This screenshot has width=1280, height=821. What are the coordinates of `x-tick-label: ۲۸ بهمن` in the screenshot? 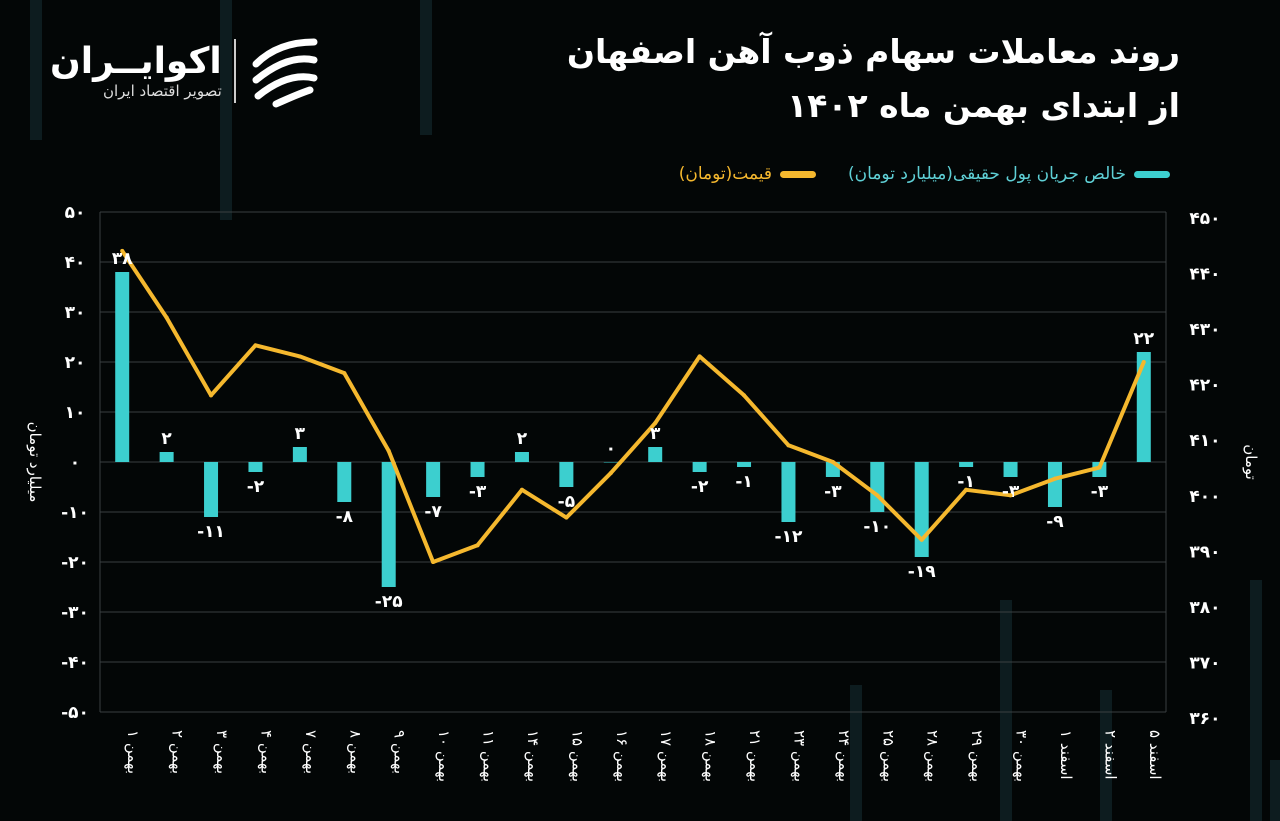 It's located at (933, 756).